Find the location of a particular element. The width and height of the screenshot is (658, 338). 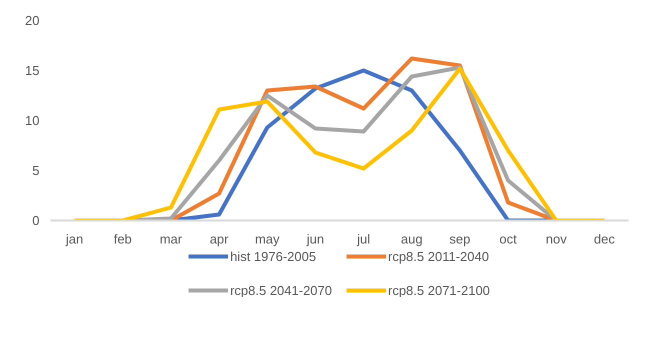

y-tick-label: 10 is located at coordinates (32, 120).